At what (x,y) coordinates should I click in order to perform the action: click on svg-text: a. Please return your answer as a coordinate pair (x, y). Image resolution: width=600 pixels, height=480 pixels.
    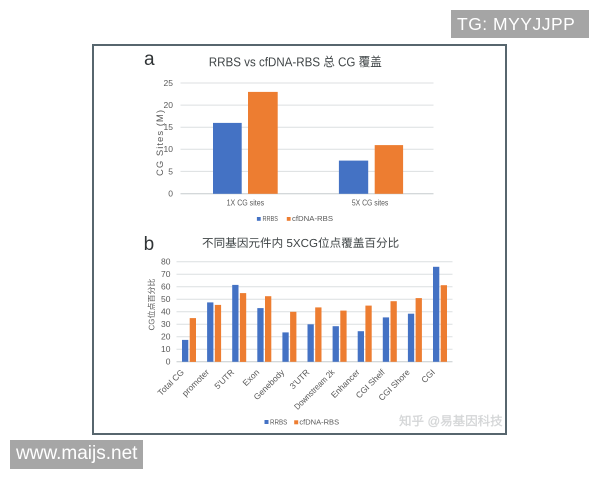
    Looking at the image, I should click on (149, 59).